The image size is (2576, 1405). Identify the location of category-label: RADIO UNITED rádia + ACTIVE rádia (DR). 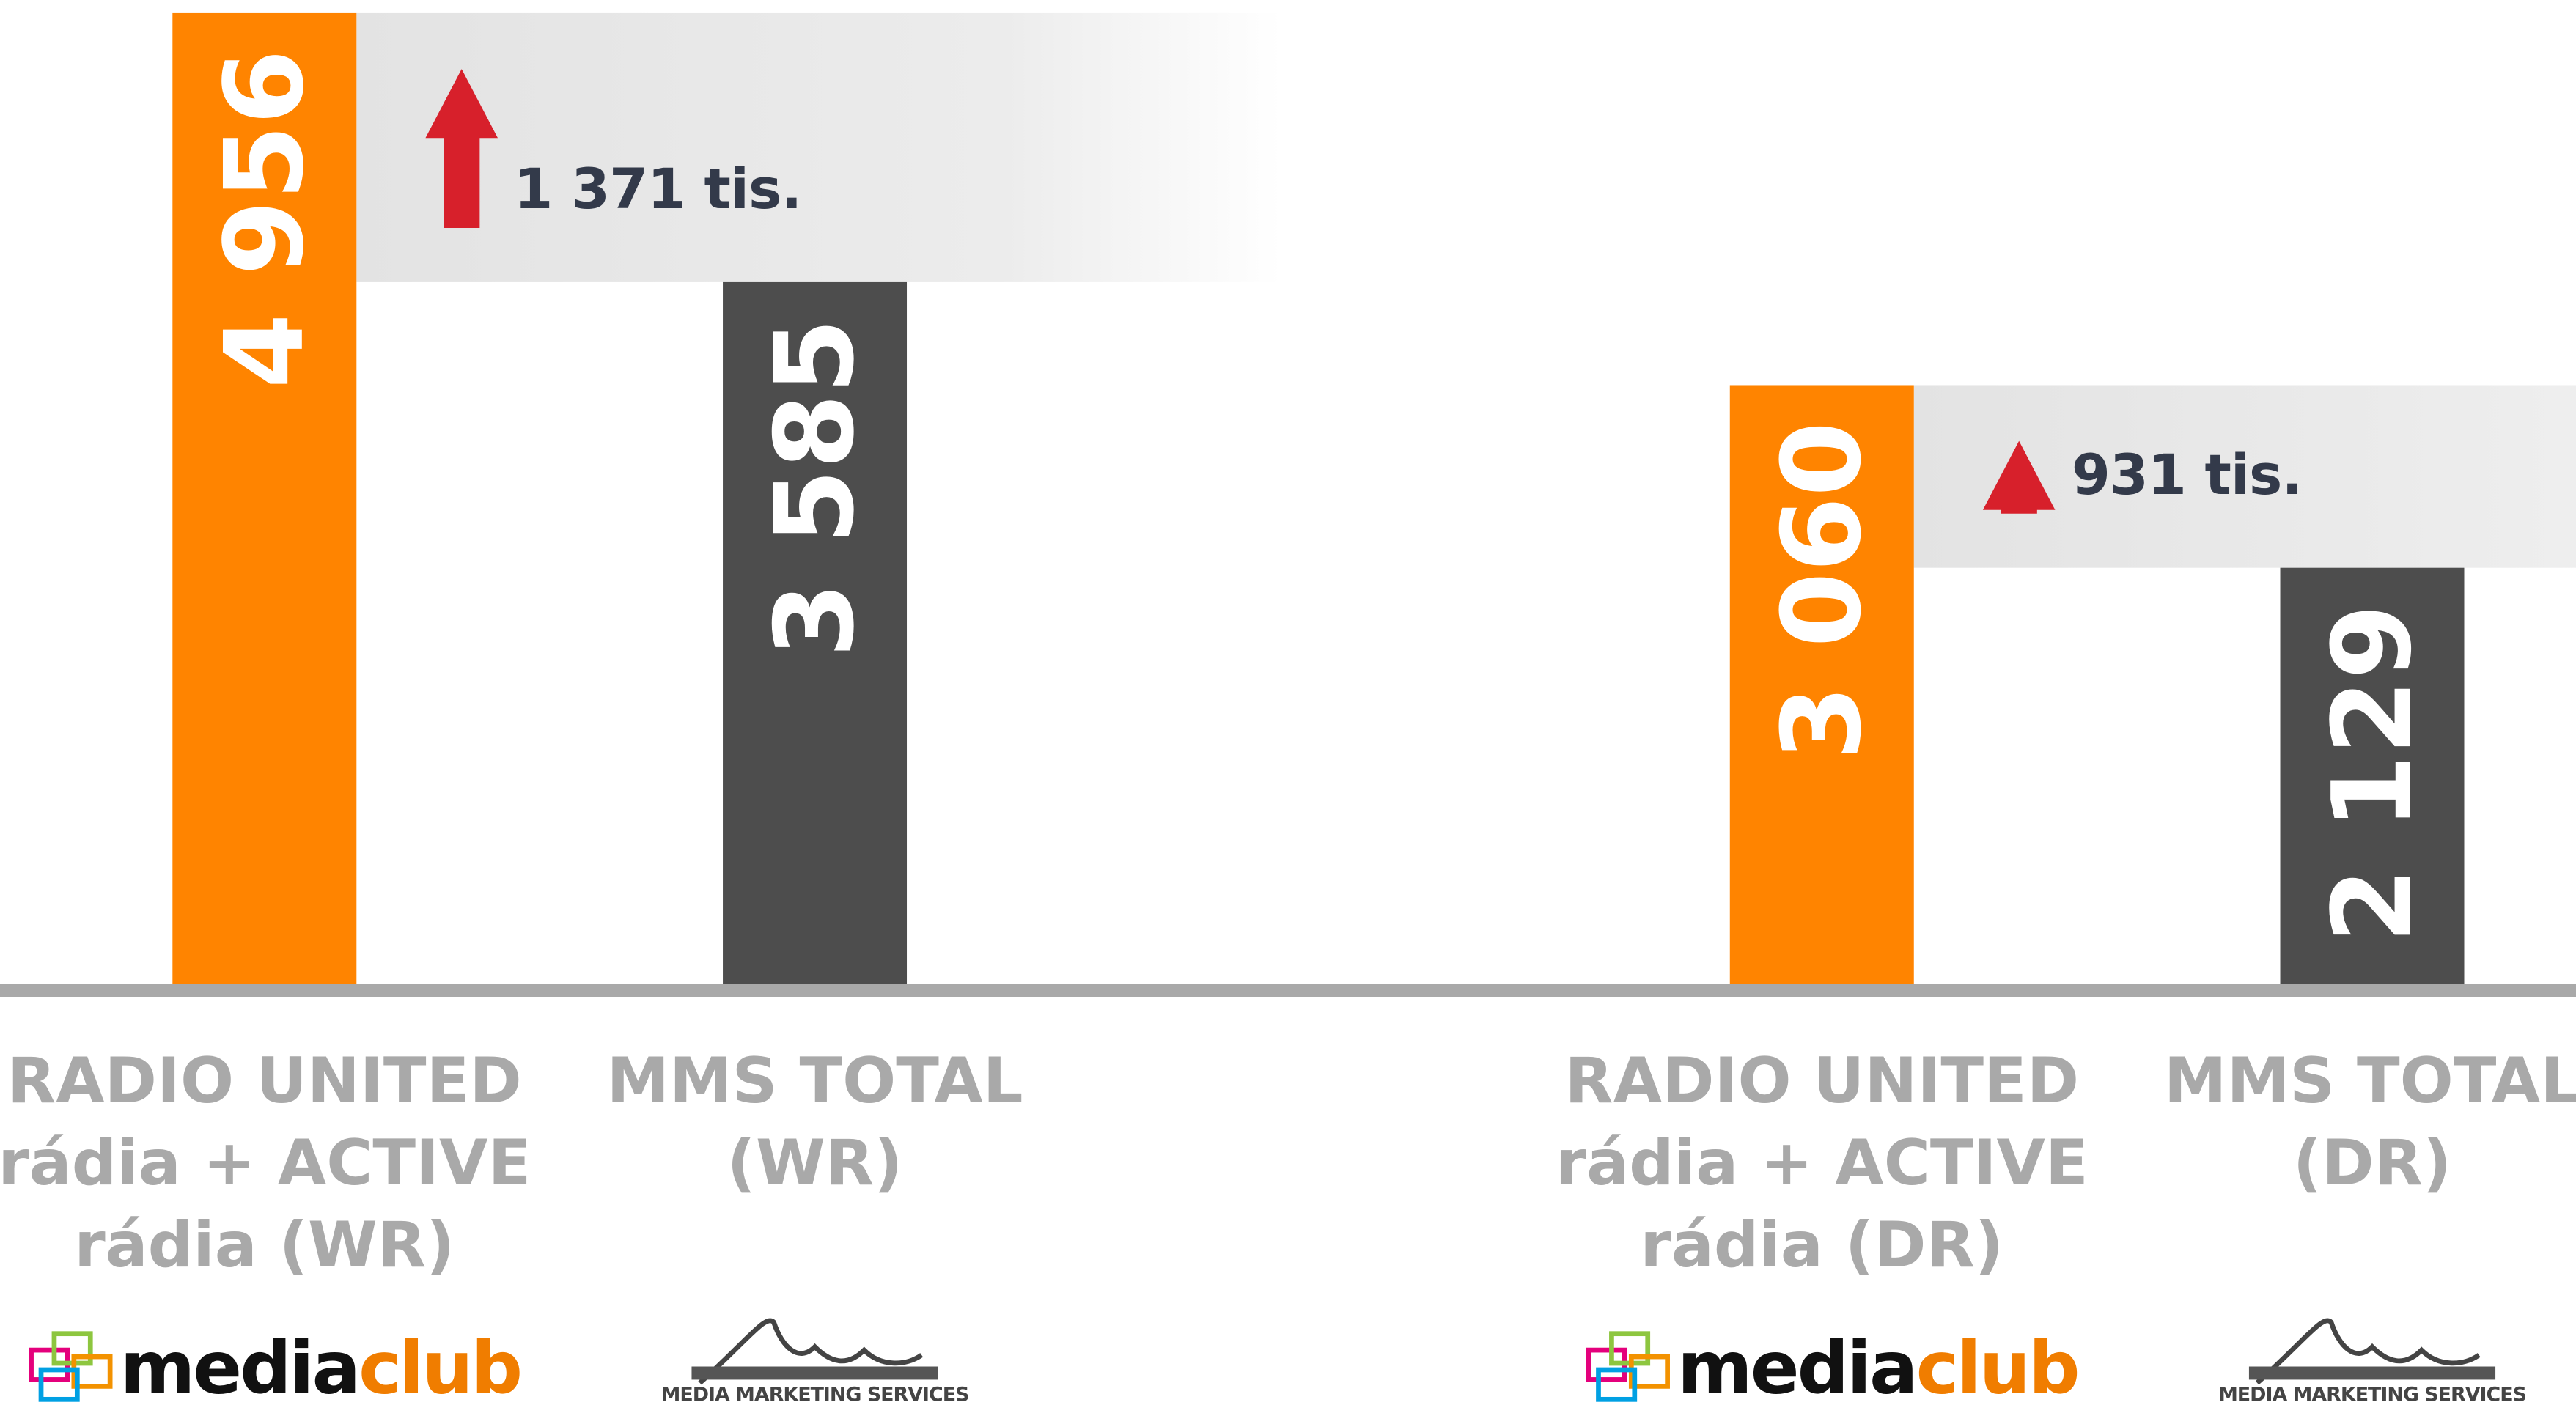
(1822, 1163).